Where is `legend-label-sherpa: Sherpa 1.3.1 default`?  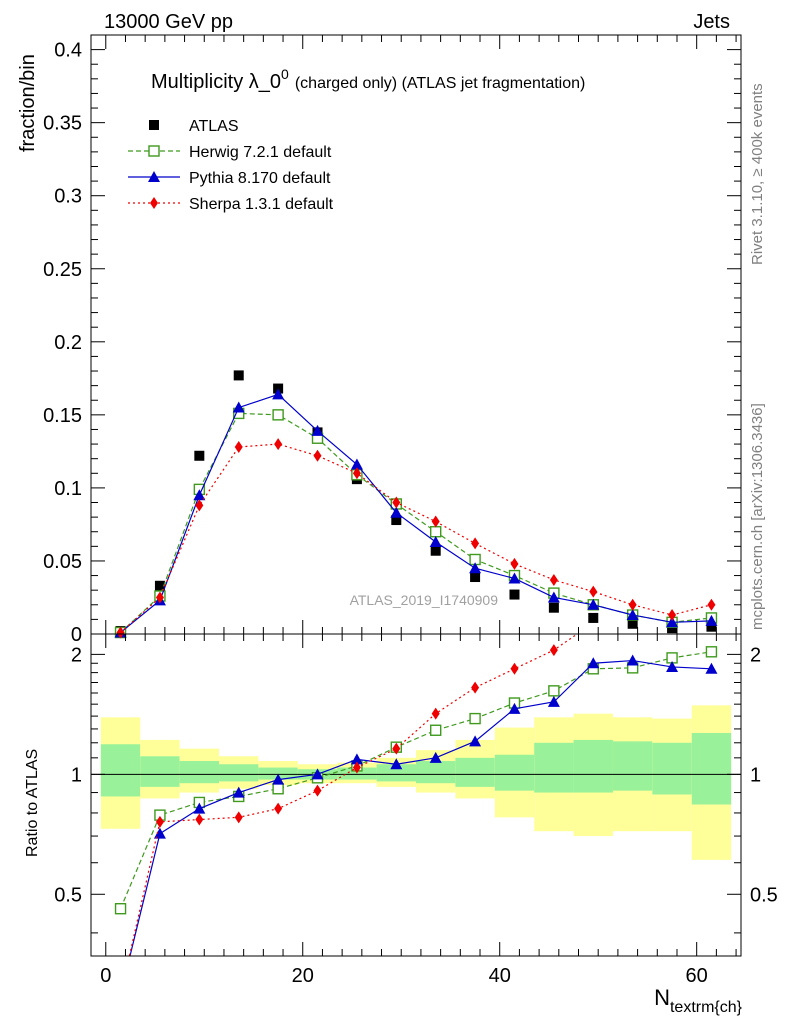 legend-label-sherpa: Sherpa 1.3.1 default is located at coordinates (261, 204).